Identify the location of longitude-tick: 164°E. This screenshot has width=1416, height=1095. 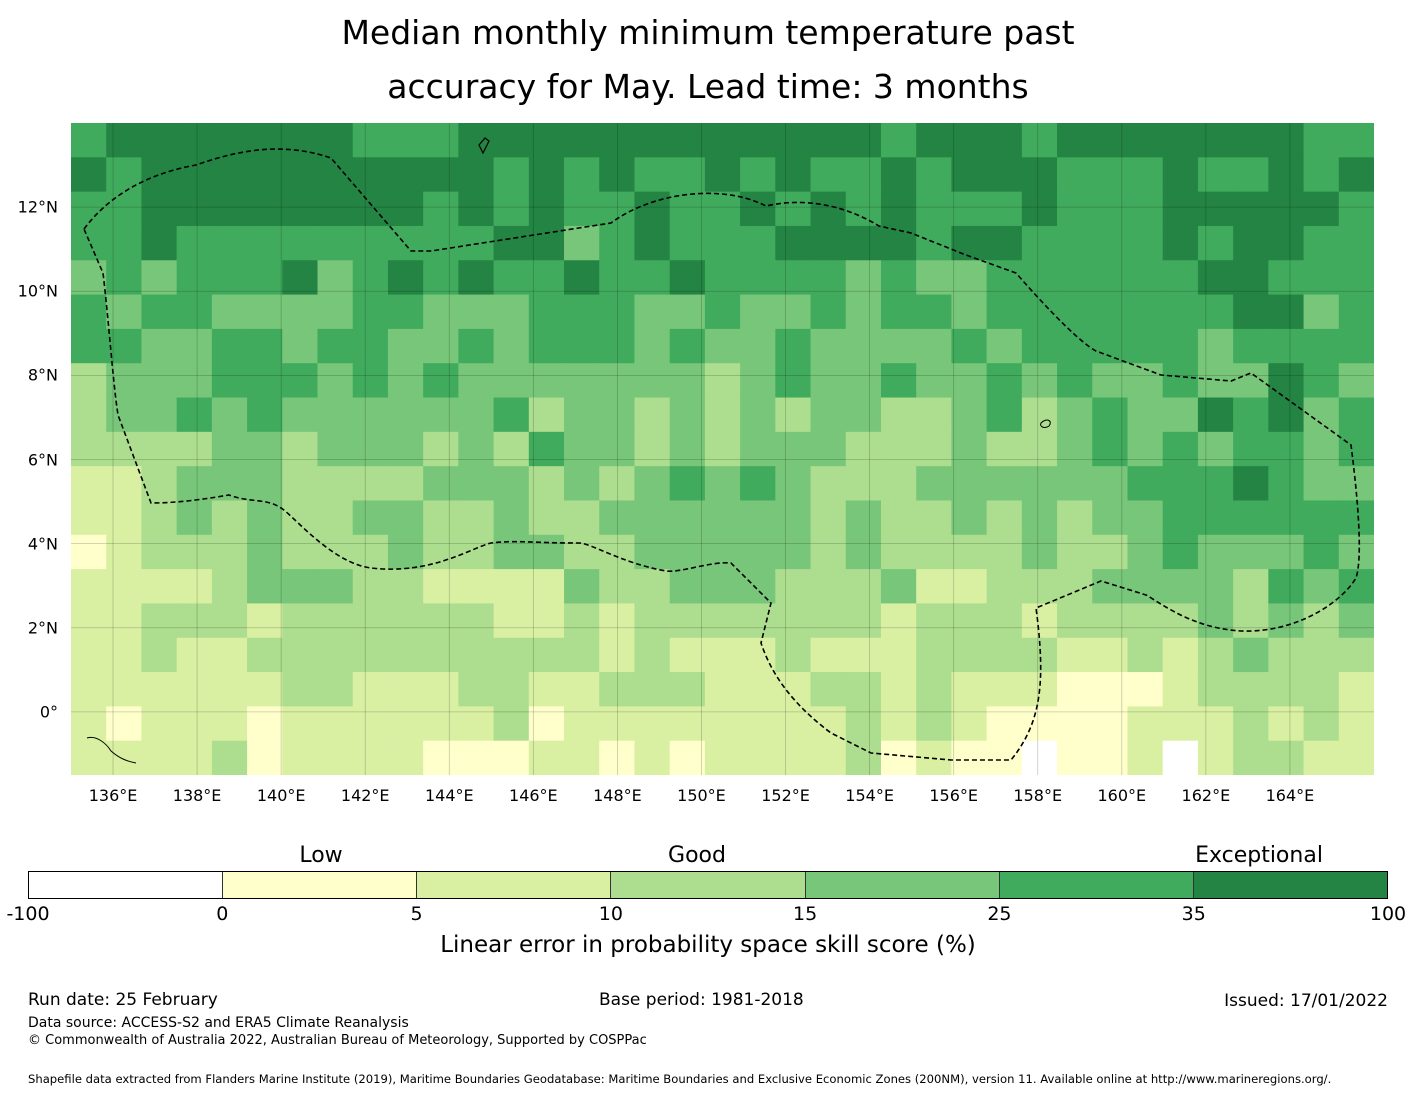
(1290, 795).